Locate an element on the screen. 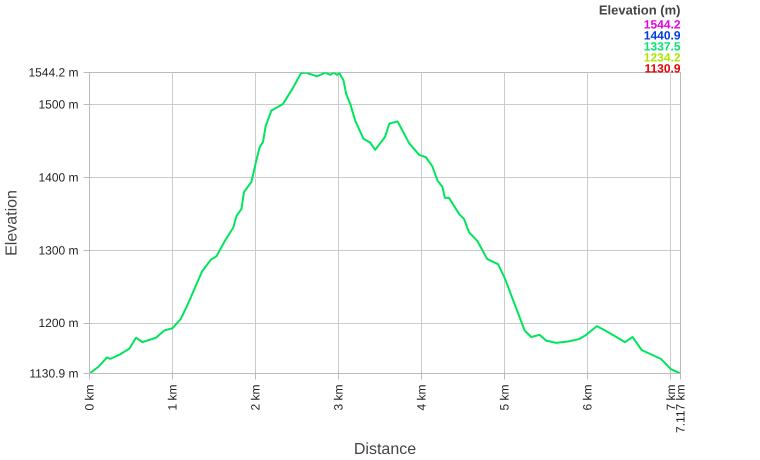  y-axis-title: Elevation is located at coordinates (11, 223).